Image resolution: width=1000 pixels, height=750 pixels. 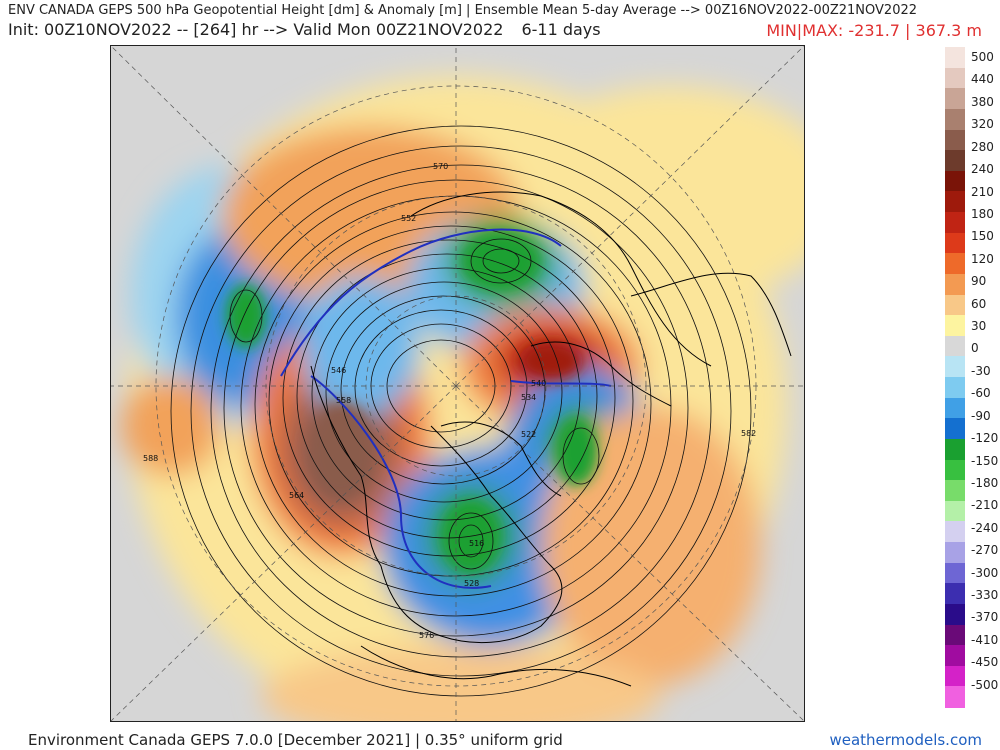 What do you see at coordinates (982, 146) in the screenshot?
I see `colorbar-label: 280` at bounding box center [982, 146].